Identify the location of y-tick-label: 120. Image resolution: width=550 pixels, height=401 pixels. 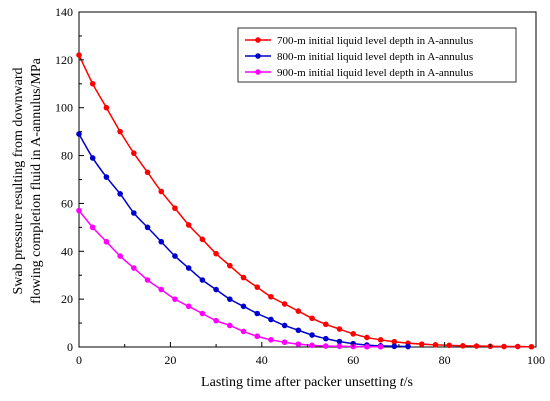
(64, 60).